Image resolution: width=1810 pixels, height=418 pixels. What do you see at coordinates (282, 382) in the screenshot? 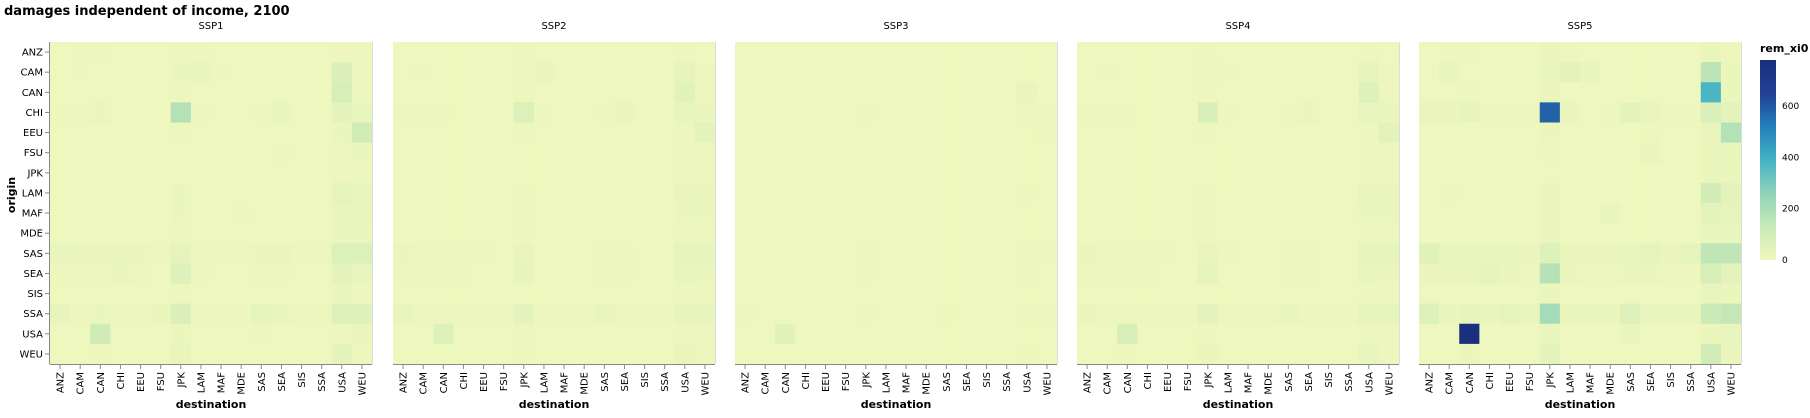
I see `x-tick-label: SEA` at bounding box center [282, 382].